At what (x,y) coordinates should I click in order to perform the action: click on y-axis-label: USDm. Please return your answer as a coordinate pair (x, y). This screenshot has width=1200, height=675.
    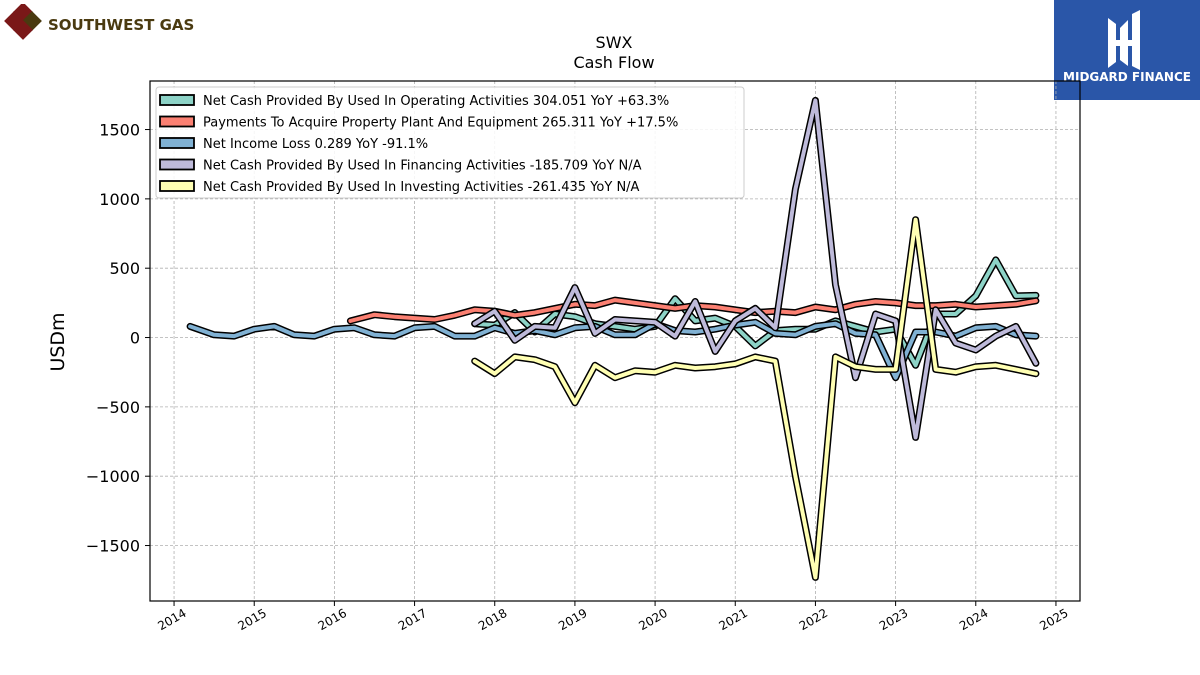
    Looking at the image, I should click on (58, 341).